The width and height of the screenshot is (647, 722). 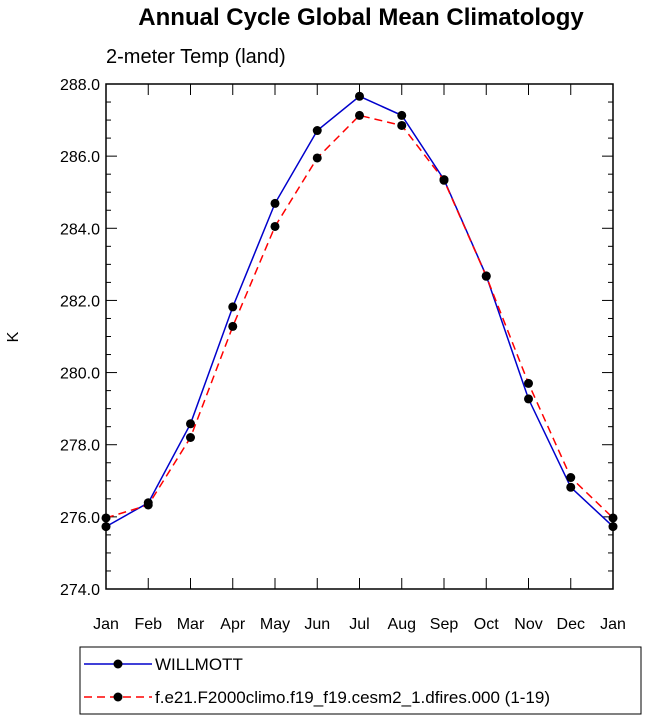 I want to click on y-tick-label: 274.0, so click(x=80, y=590).